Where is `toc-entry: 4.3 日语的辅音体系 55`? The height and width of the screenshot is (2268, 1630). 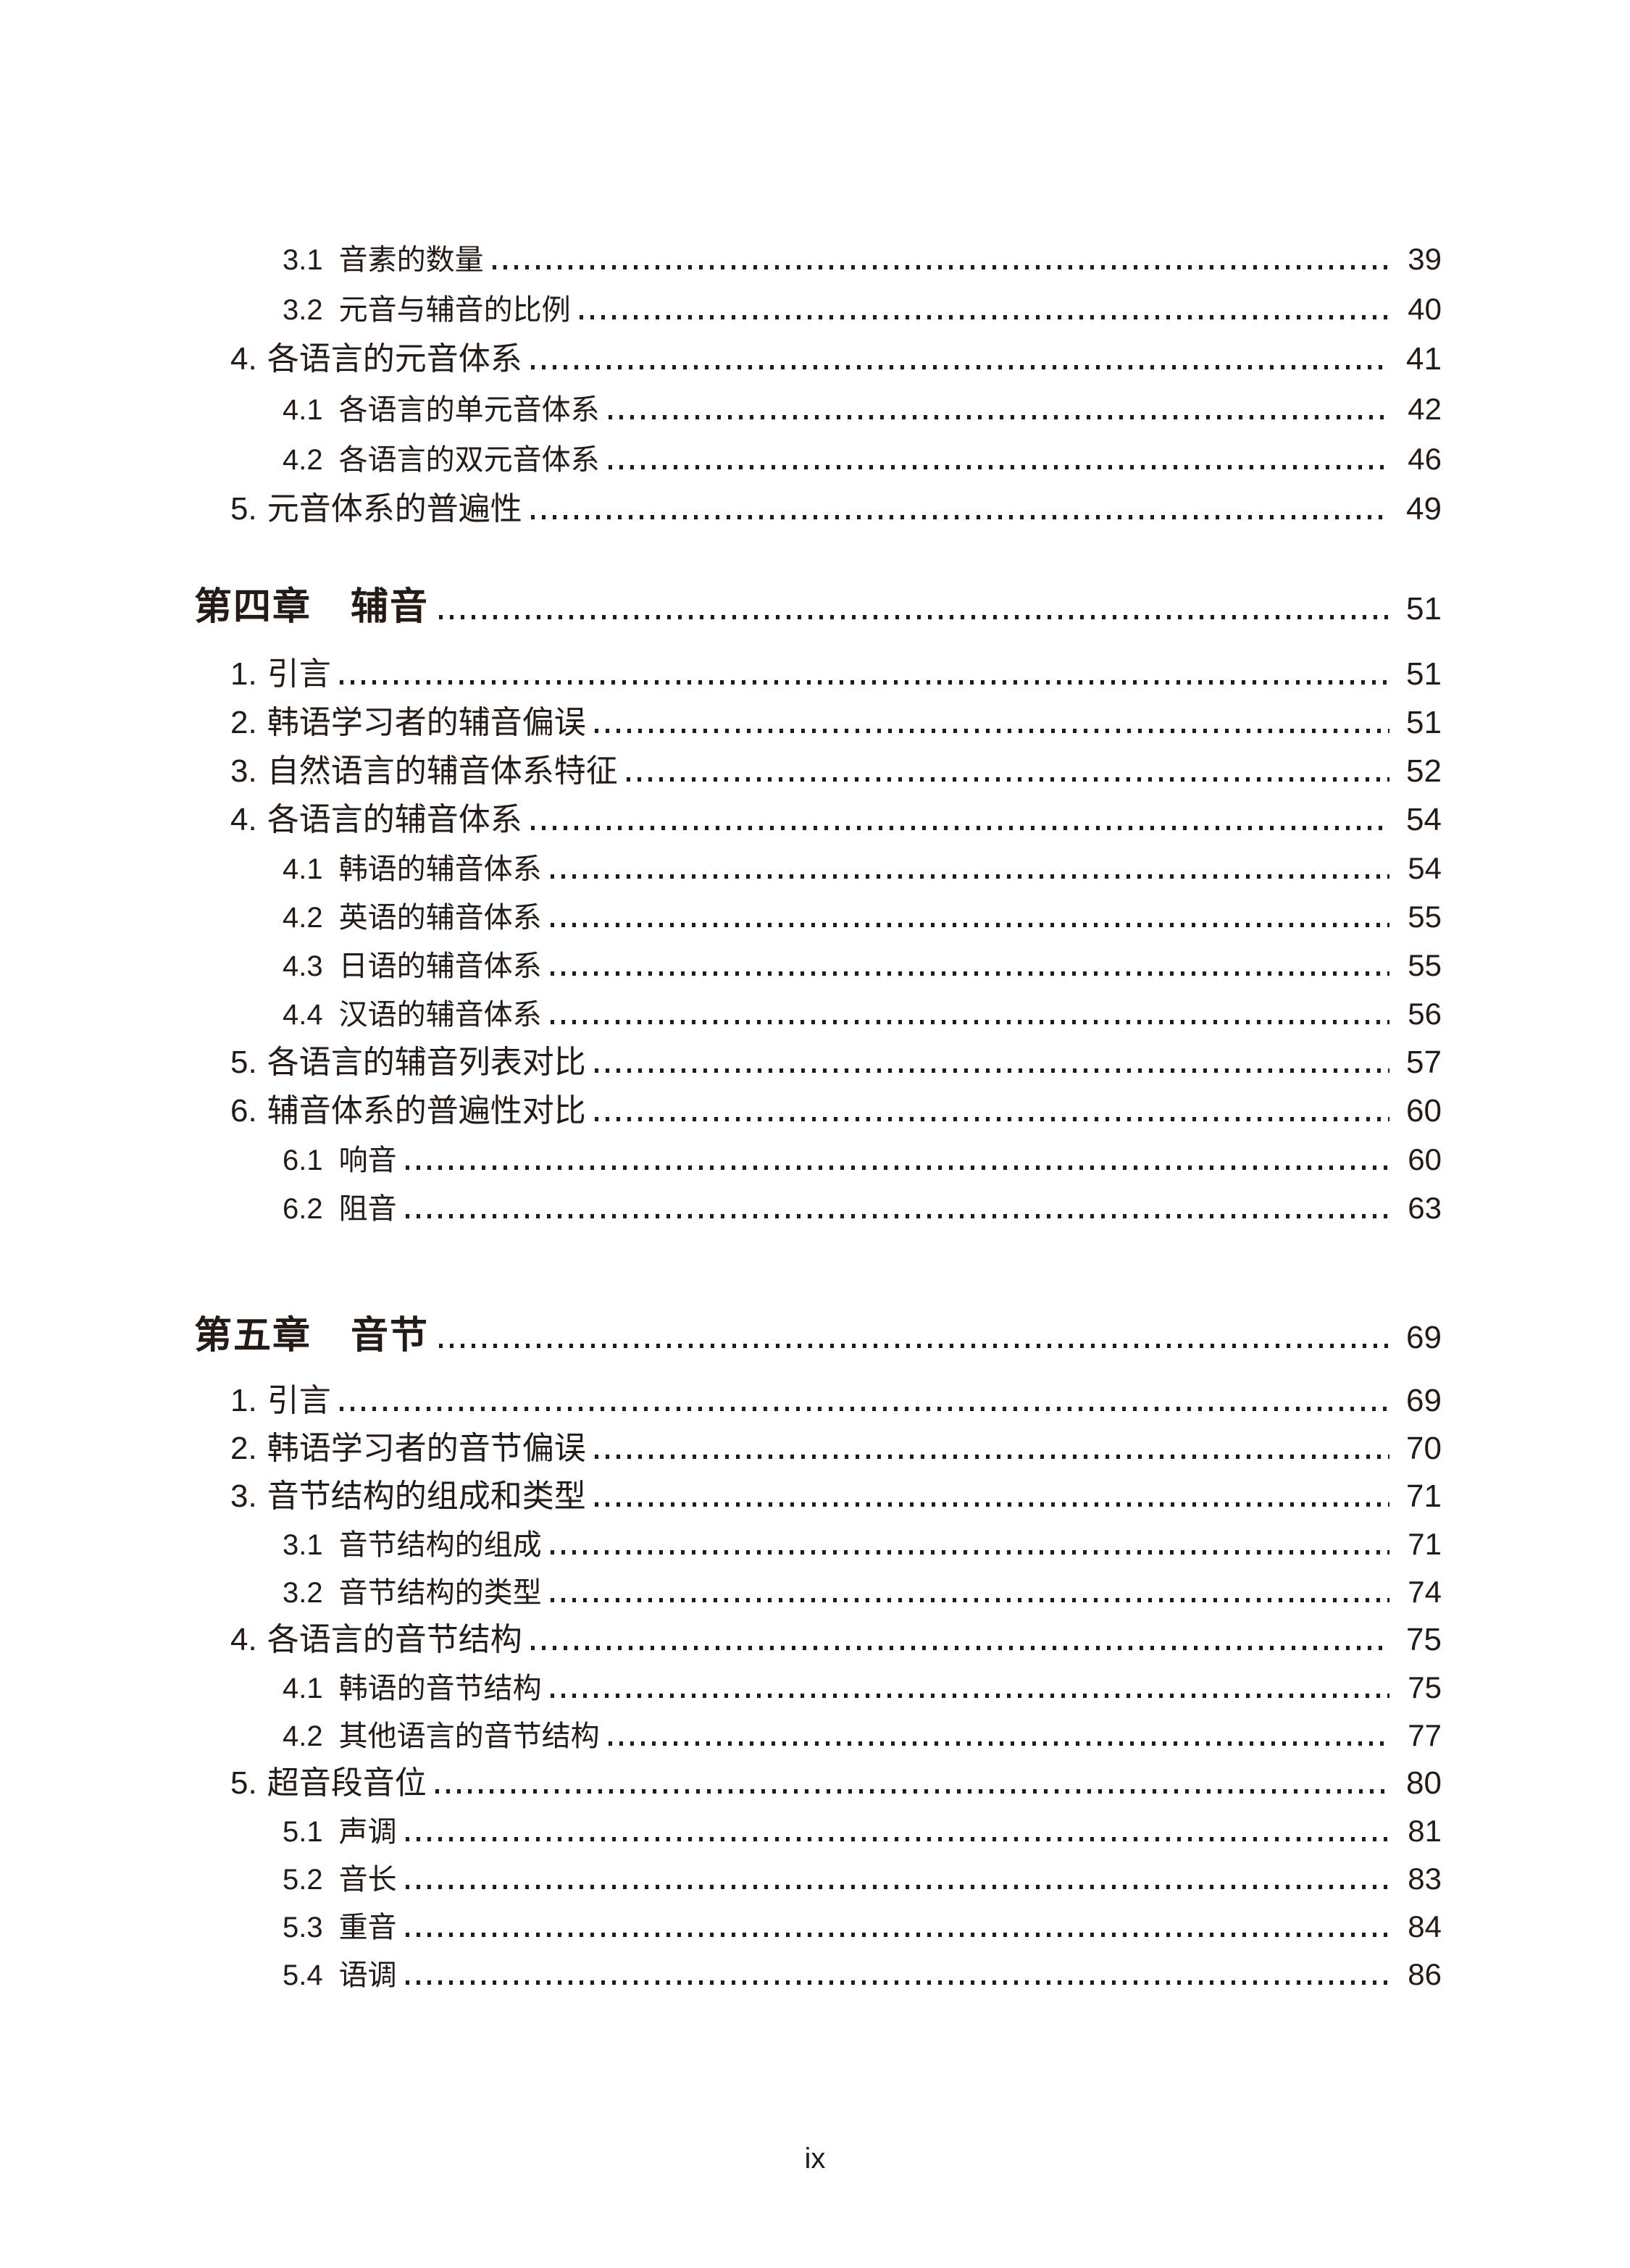
toc-entry: 4.3 日语的辅音体系 55 is located at coordinates (818, 965).